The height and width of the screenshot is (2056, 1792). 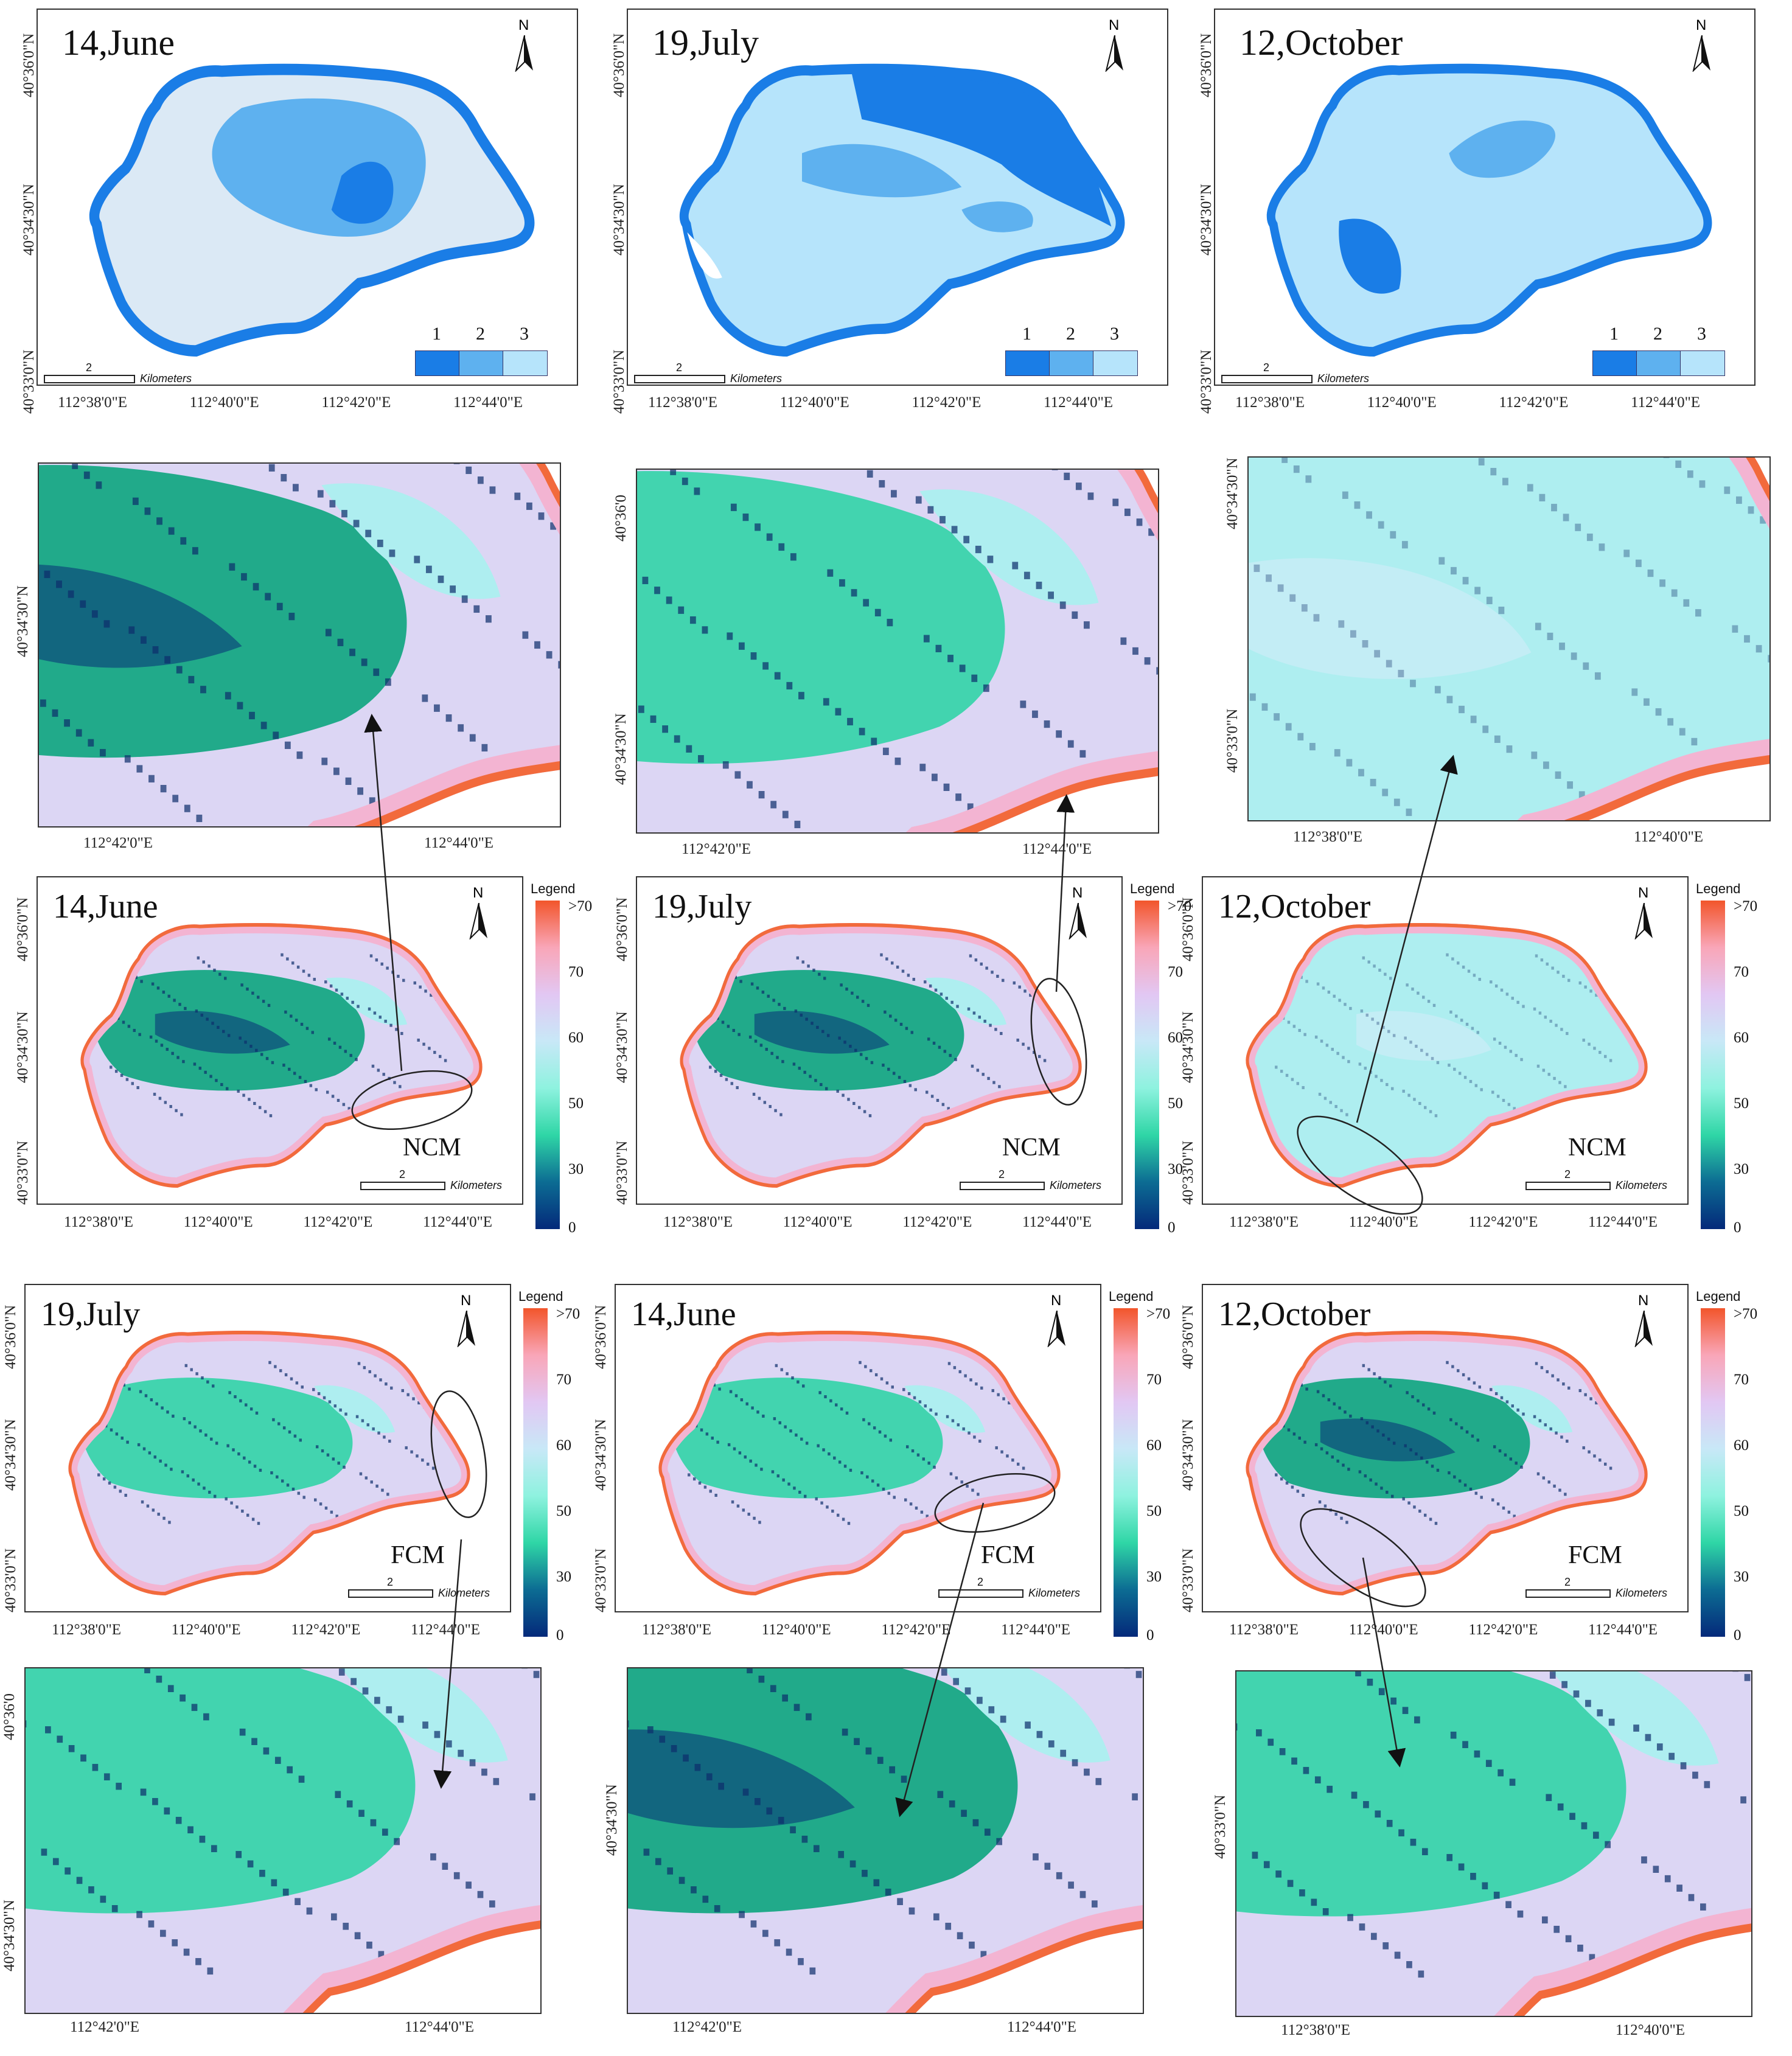 I want to click on panel-title: 12,October, so click(x=1294, y=1314).